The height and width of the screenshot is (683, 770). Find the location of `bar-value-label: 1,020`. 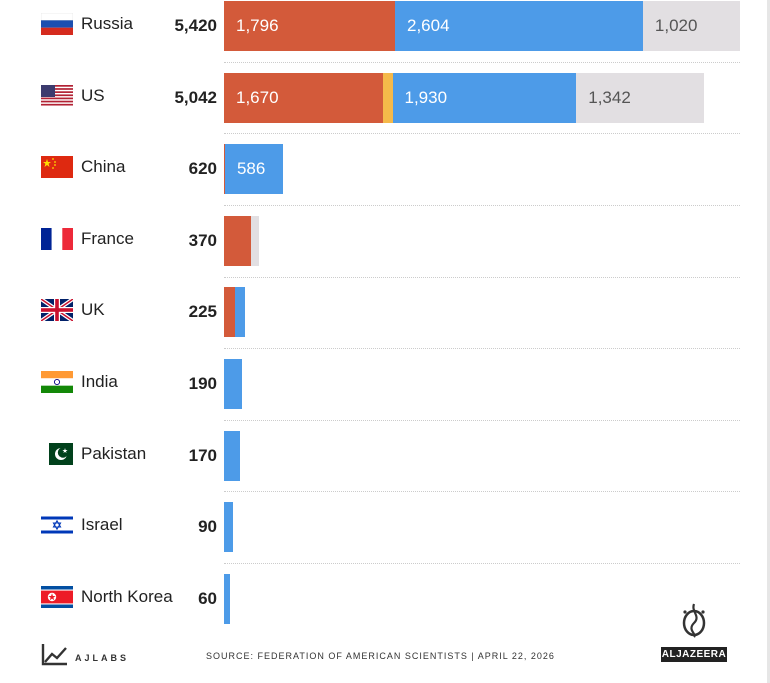

bar-value-label: 1,020 is located at coordinates (676, 25).